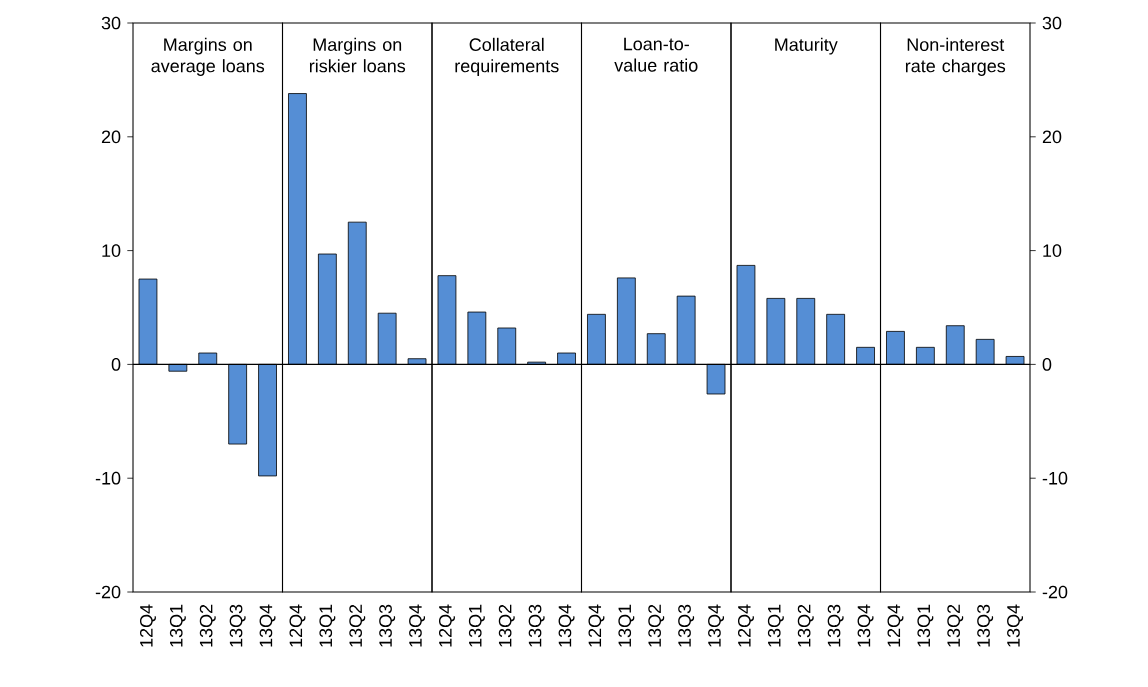 The width and height of the screenshot is (1148, 687). I want to click on y2-tick-label: -10, so click(1055, 478).